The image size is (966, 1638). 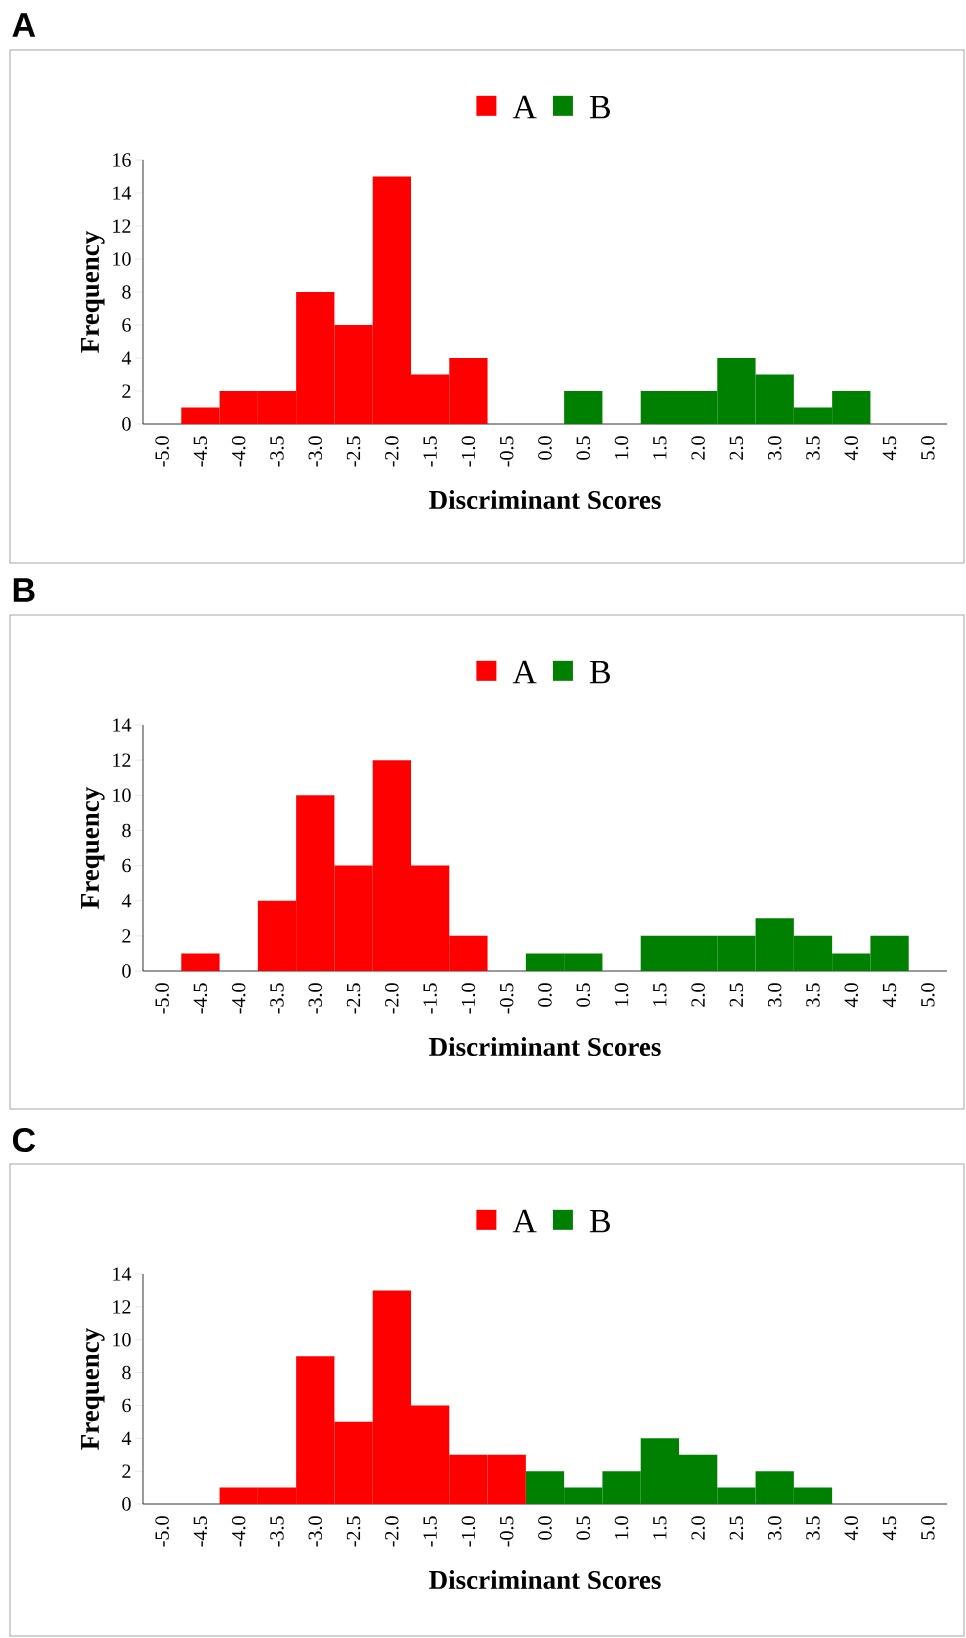 I want to click on chart-title: A, so click(x=24, y=25).